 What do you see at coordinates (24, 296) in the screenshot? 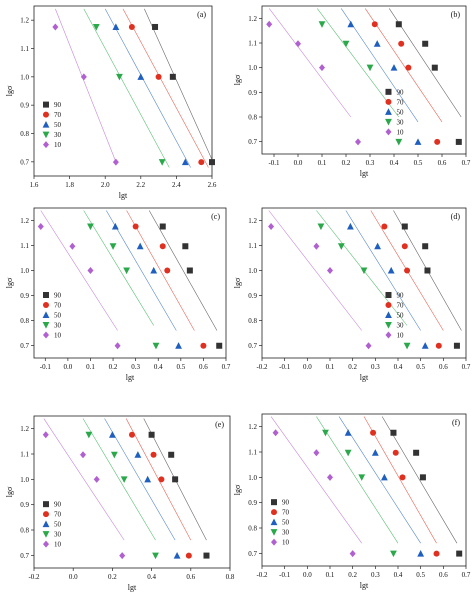
I see `y-tick-label: 0.9` at bounding box center [24, 296].